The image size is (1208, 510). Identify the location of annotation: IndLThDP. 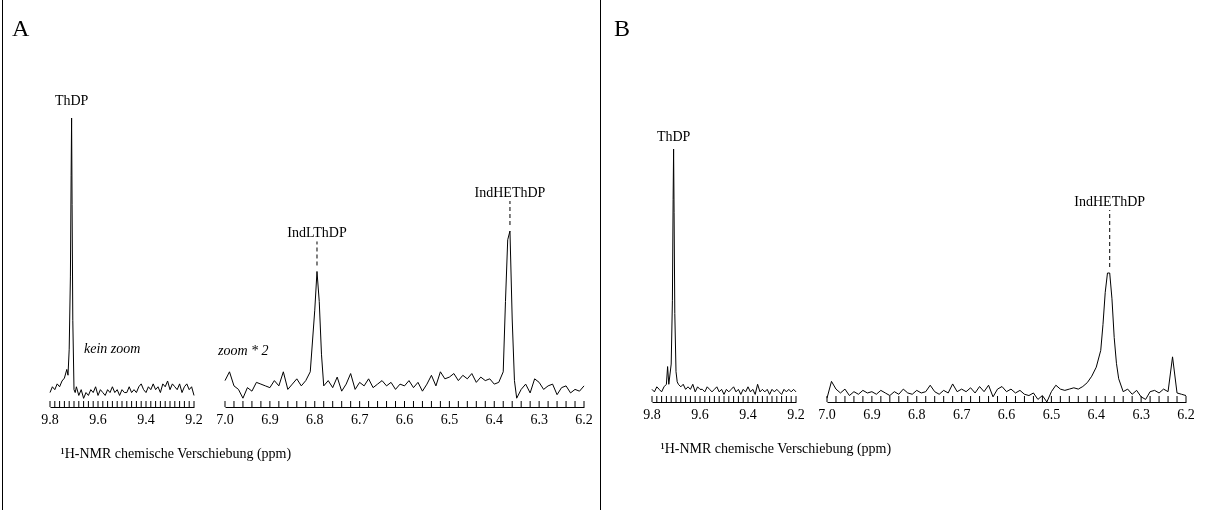
(317, 233).